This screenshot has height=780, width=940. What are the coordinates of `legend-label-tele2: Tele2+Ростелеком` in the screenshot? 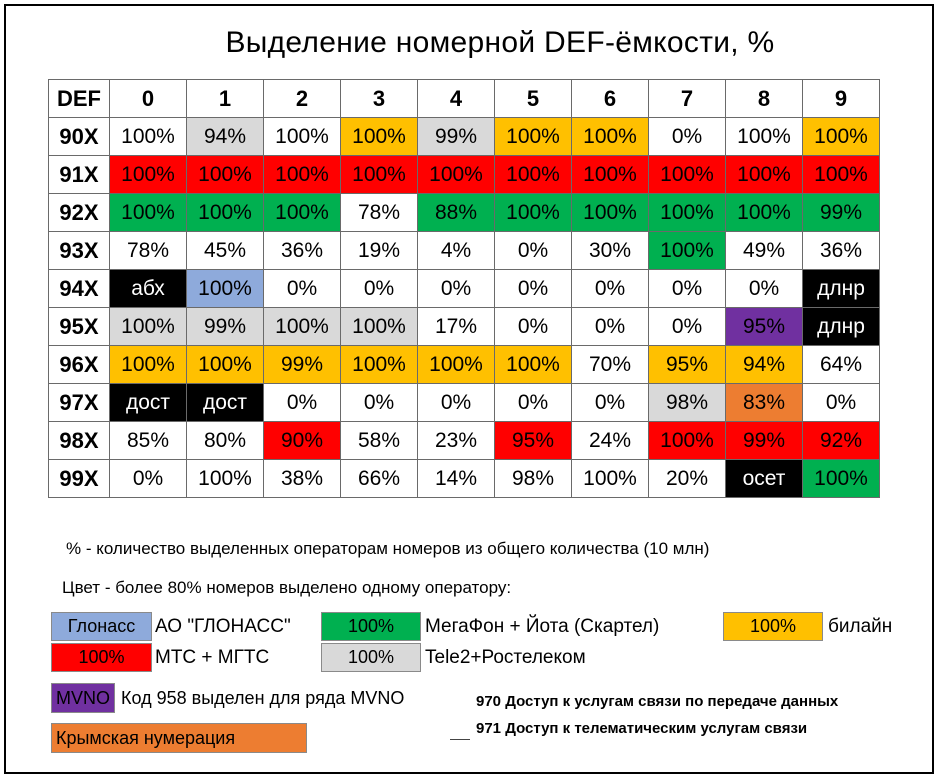 It's located at (505, 657).